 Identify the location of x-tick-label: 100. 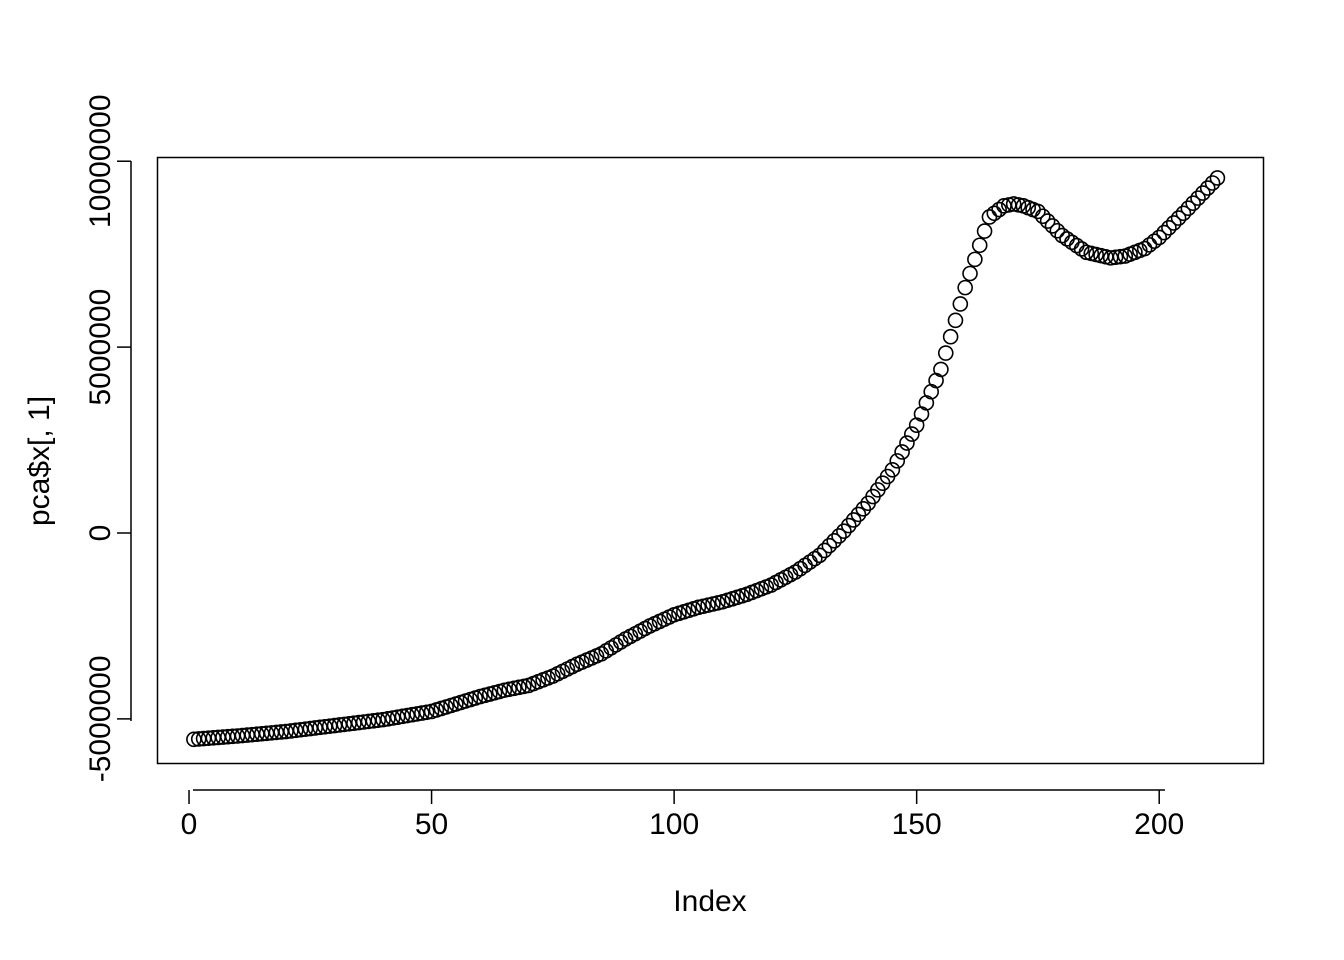
(674, 824).